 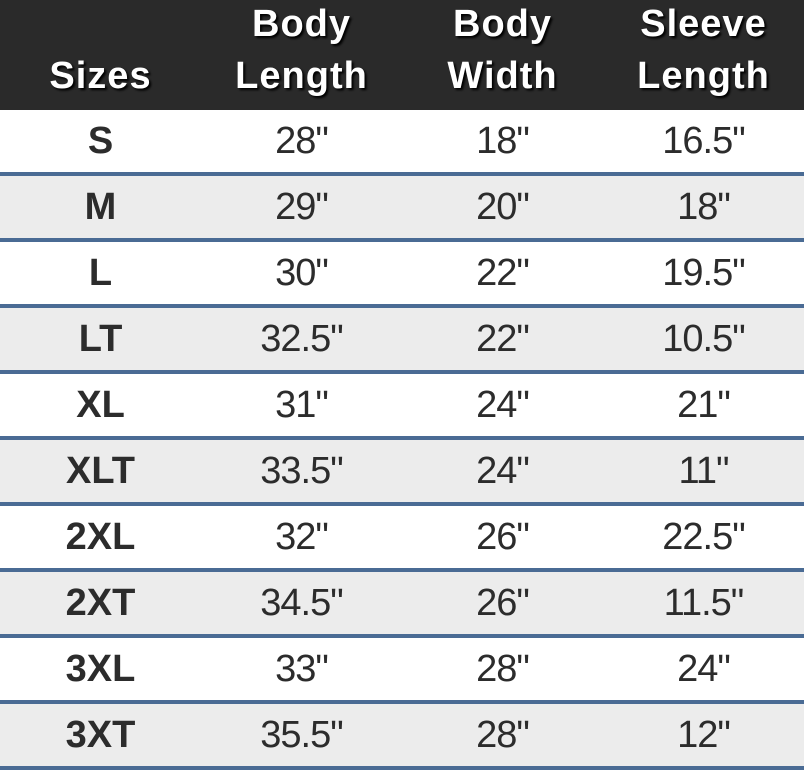 What do you see at coordinates (301, 50) in the screenshot?
I see `header-cell: Body Length` at bounding box center [301, 50].